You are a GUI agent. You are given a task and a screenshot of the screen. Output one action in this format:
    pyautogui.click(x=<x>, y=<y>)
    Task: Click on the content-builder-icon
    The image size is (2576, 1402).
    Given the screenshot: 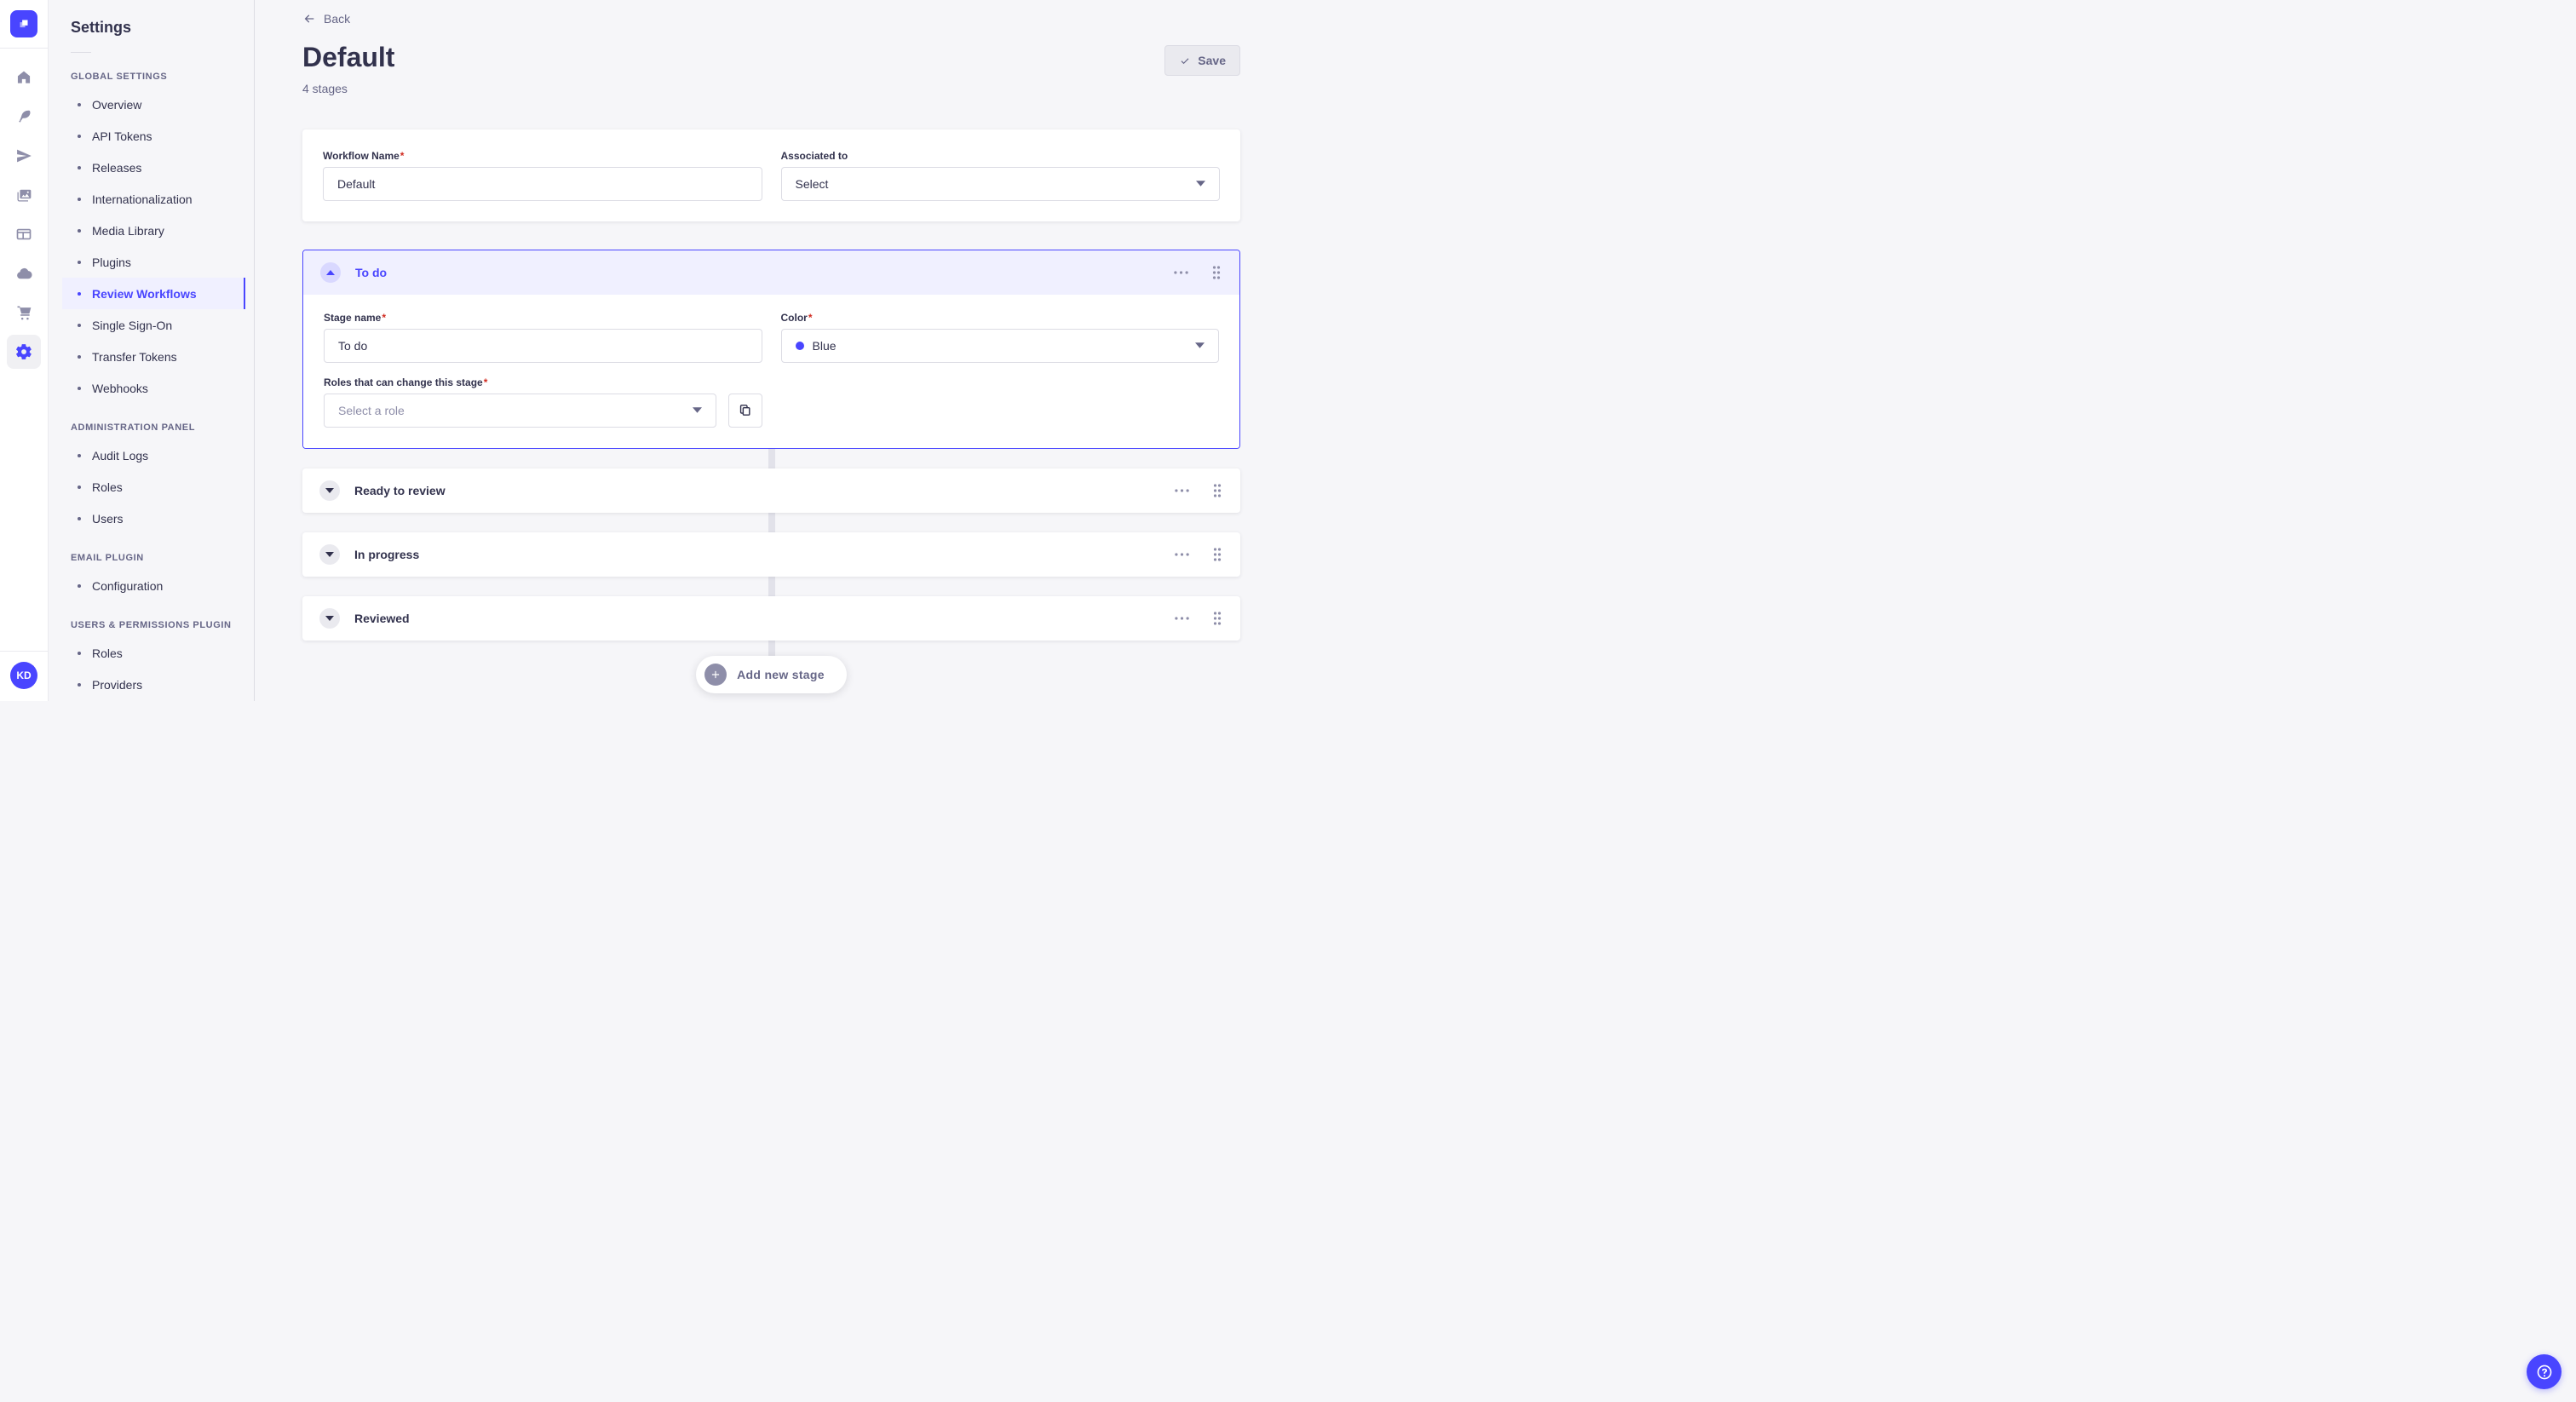 What is the action you would take?
    pyautogui.click(x=24, y=117)
    